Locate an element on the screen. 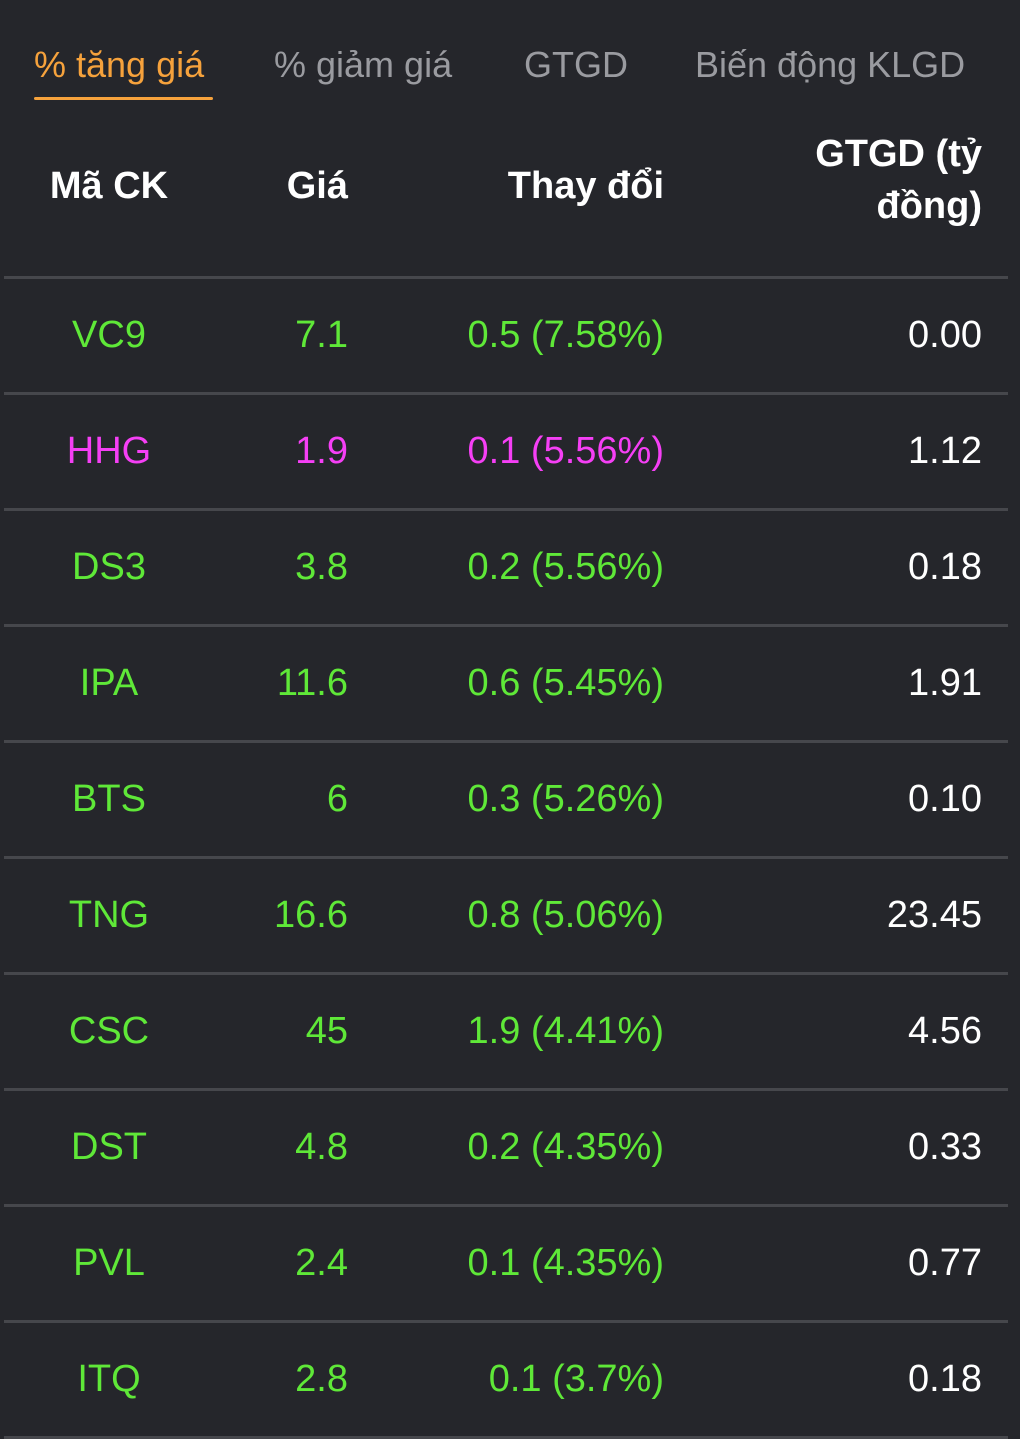 This screenshot has width=1020, height=1439. table-row: ITQ 2.8 0.1 (3.7%) 0.18 is located at coordinates (506, 1381).